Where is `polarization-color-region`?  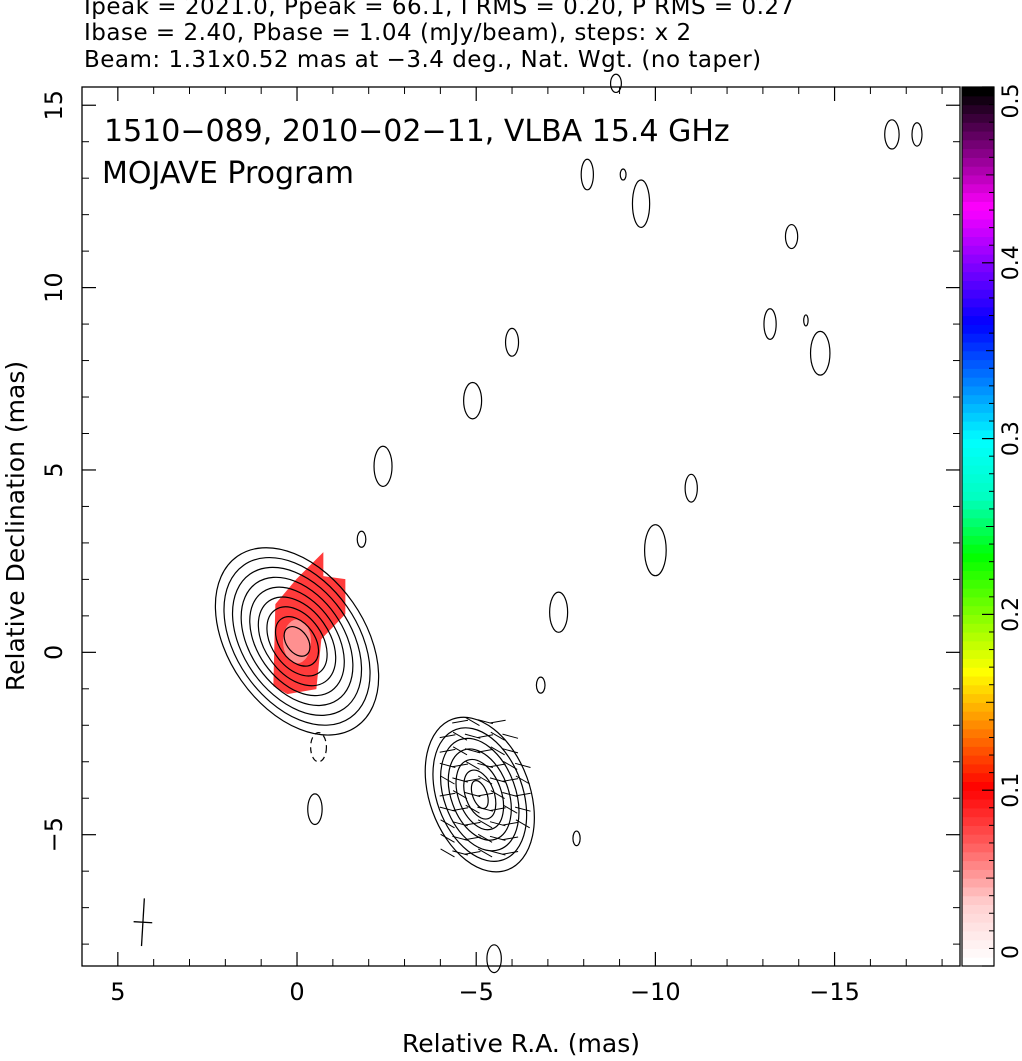
polarization-color-region is located at coordinates (309, 623).